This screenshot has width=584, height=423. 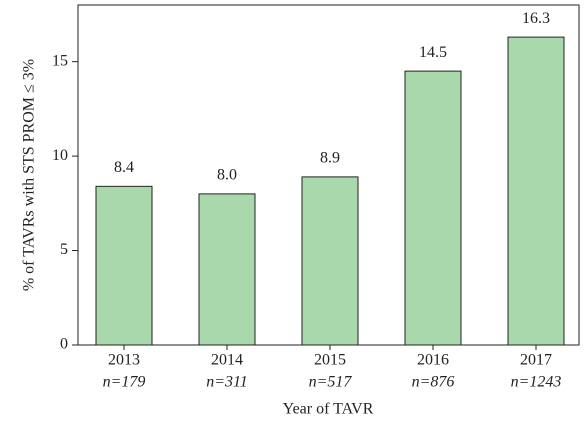 What do you see at coordinates (536, 382) in the screenshot?
I see `x-tick-note: n=1243` at bounding box center [536, 382].